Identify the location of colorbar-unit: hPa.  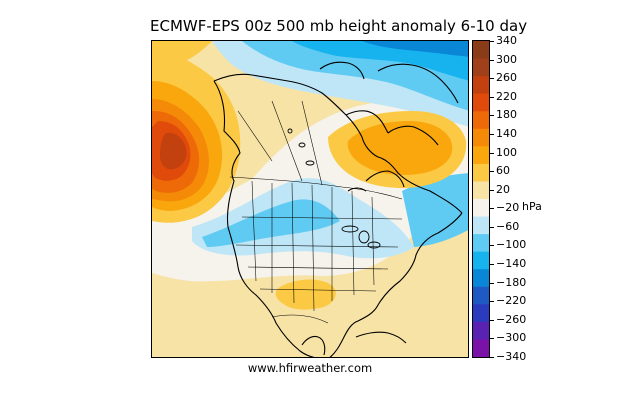
(532, 206).